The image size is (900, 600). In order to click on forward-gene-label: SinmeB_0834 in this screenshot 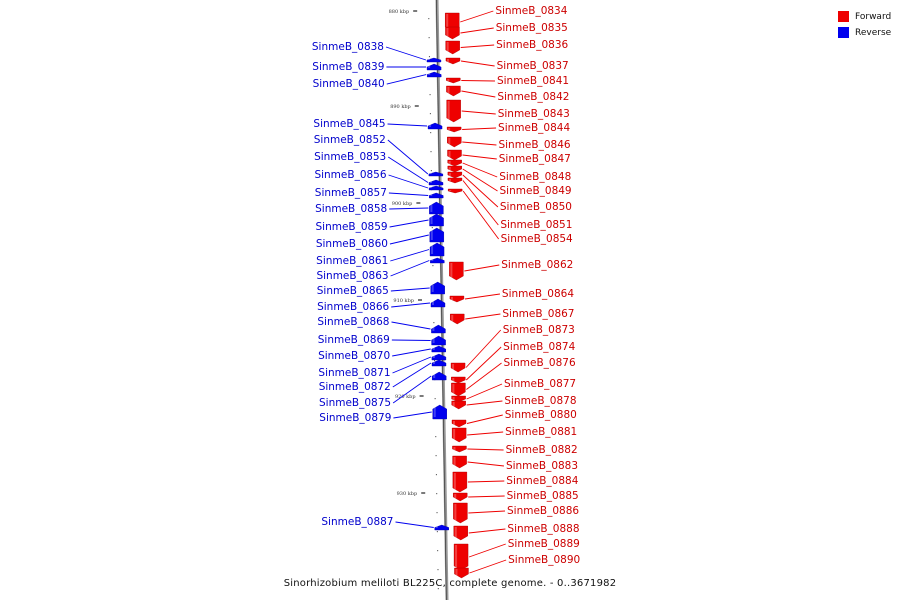, I will do `click(531, 11)`.